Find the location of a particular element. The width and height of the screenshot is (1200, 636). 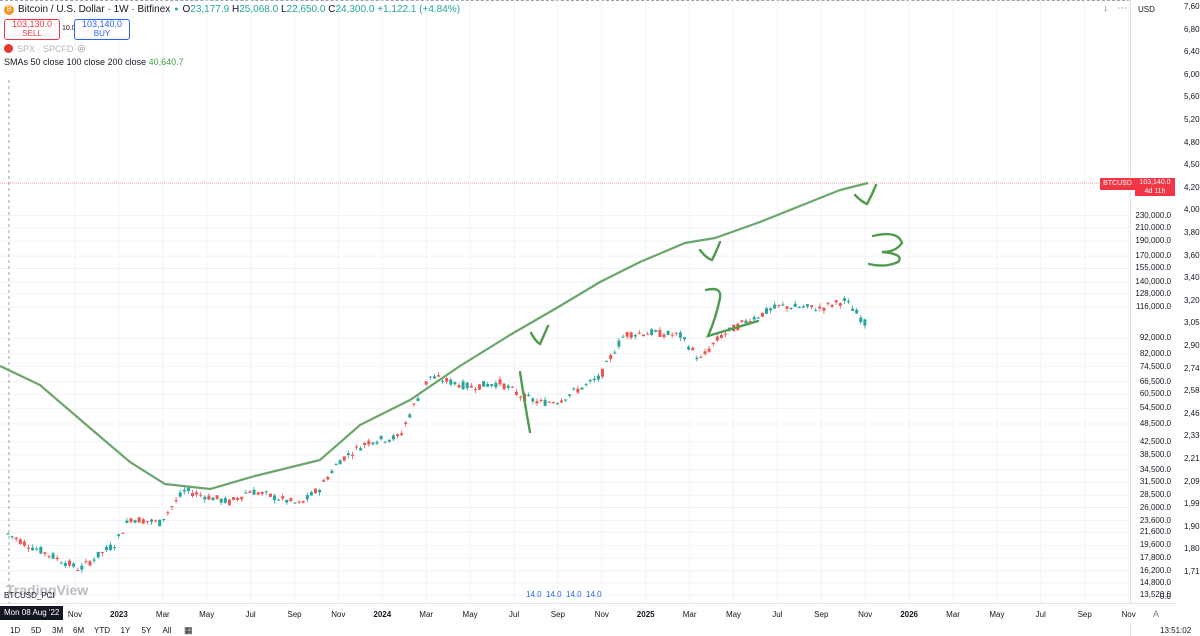

price-tick: 60,500.0 is located at coordinates (1155, 394).